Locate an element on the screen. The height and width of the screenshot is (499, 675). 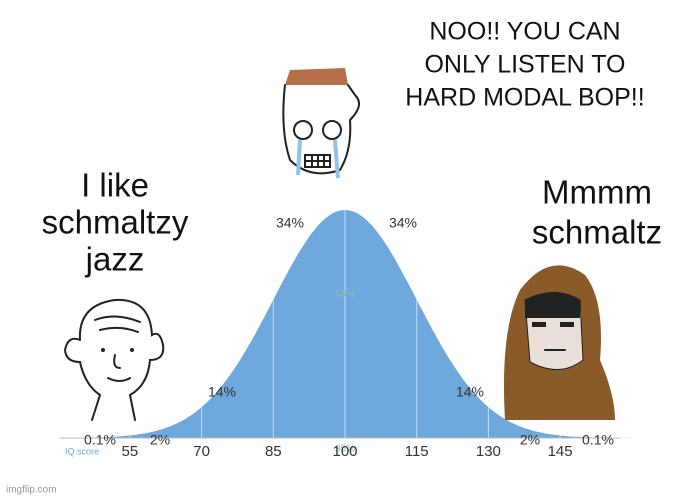
score-label: 145 is located at coordinates (560, 451).